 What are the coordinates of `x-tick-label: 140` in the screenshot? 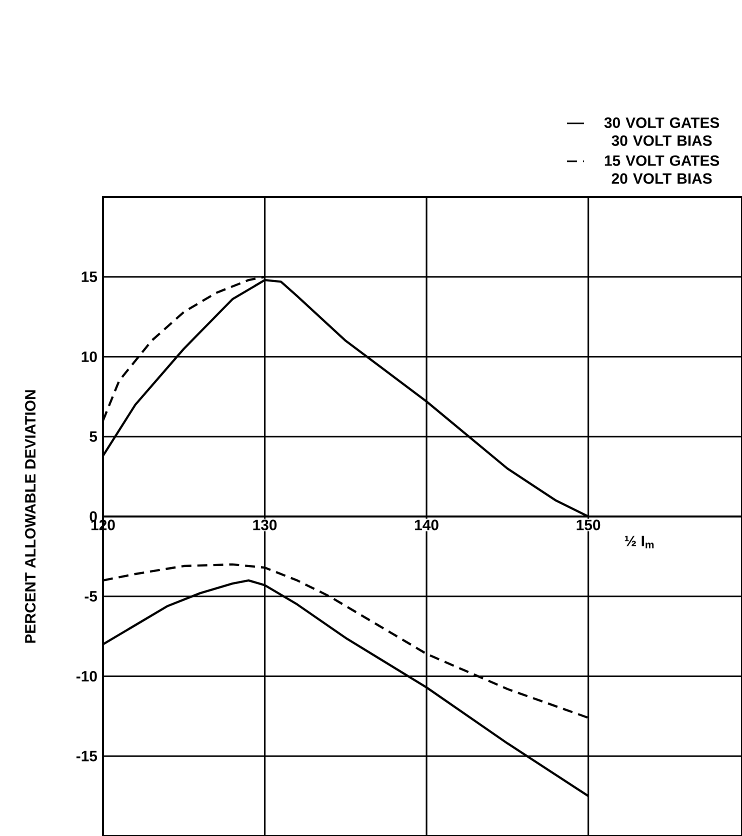 It's located at (426, 525).